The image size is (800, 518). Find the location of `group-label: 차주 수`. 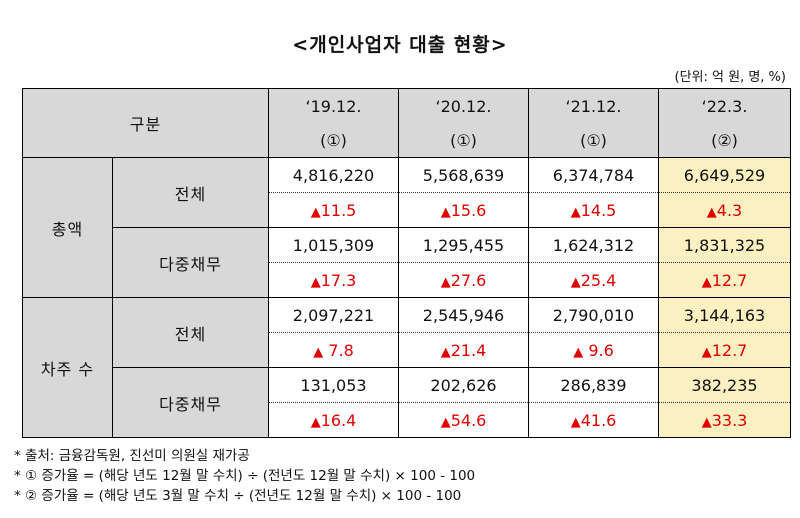

group-label: 차주 수 is located at coordinates (67, 367).